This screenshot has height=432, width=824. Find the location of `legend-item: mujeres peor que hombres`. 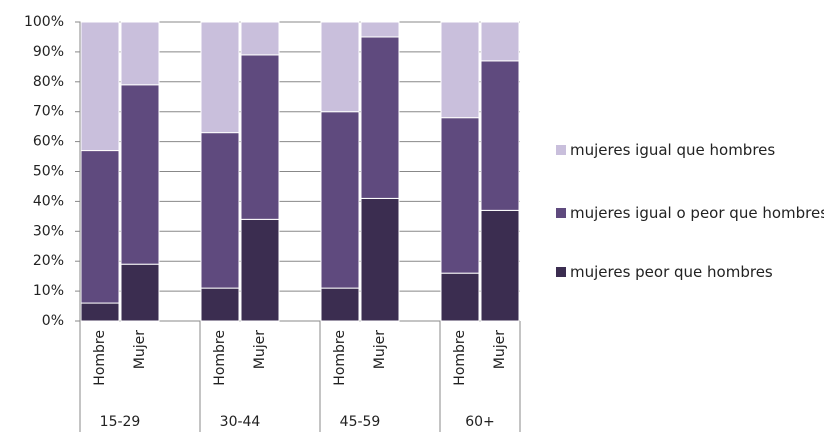

legend-item: mujeres peor que hombres is located at coordinates (690, 272).